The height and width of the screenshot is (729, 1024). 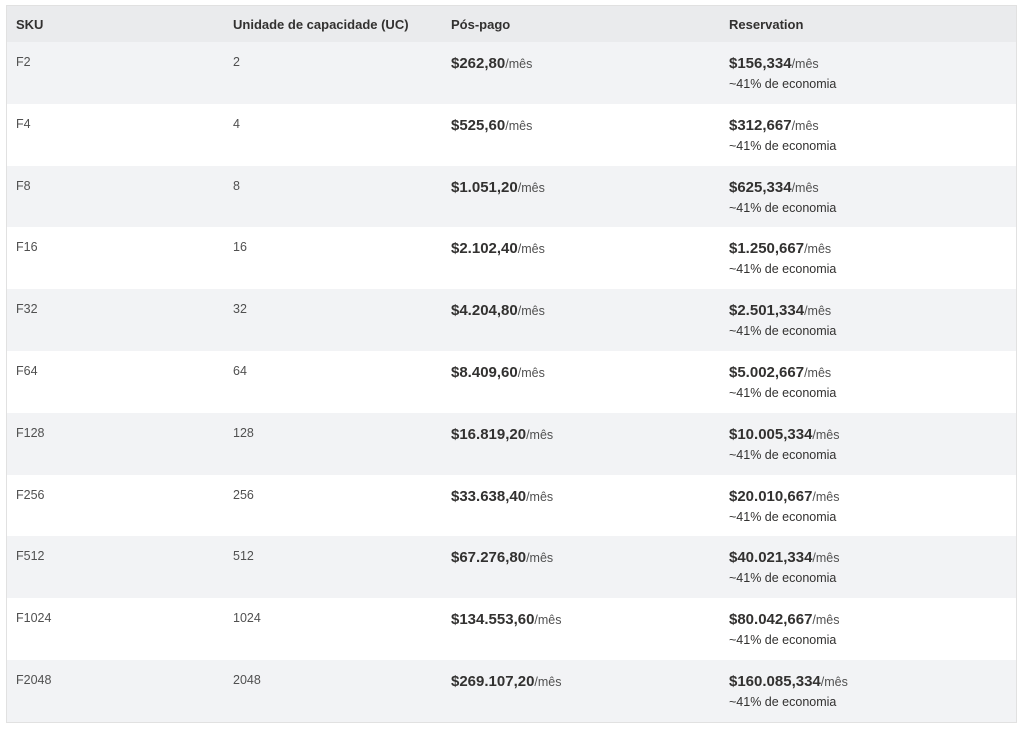 What do you see at coordinates (767, 249) in the screenshot?
I see `reservation-price: $1.250,667` at bounding box center [767, 249].